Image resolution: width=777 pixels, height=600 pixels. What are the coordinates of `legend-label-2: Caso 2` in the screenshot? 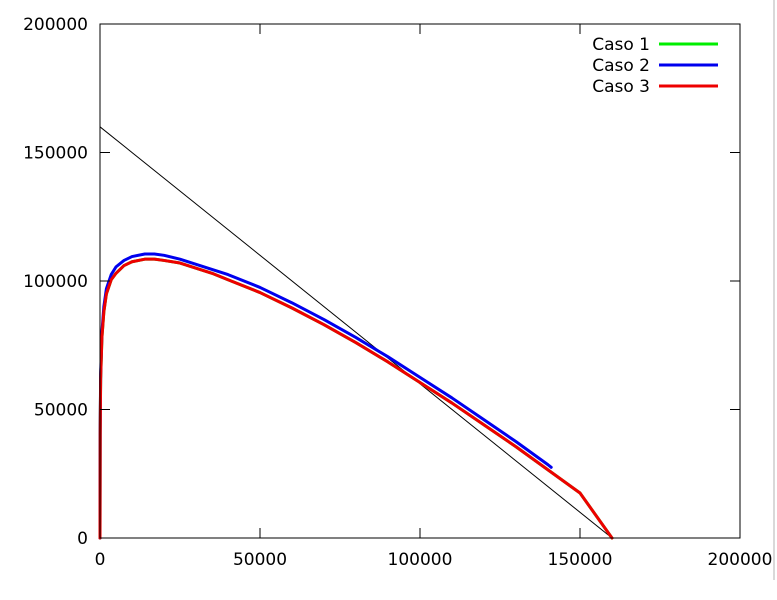 It's located at (621, 66).